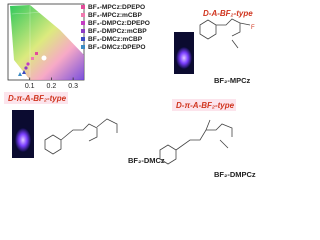  What do you see at coordinates (232, 80) in the screenshot?
I see `molecule-name: BF₂-MPCz` at bounding box center [232, 80].